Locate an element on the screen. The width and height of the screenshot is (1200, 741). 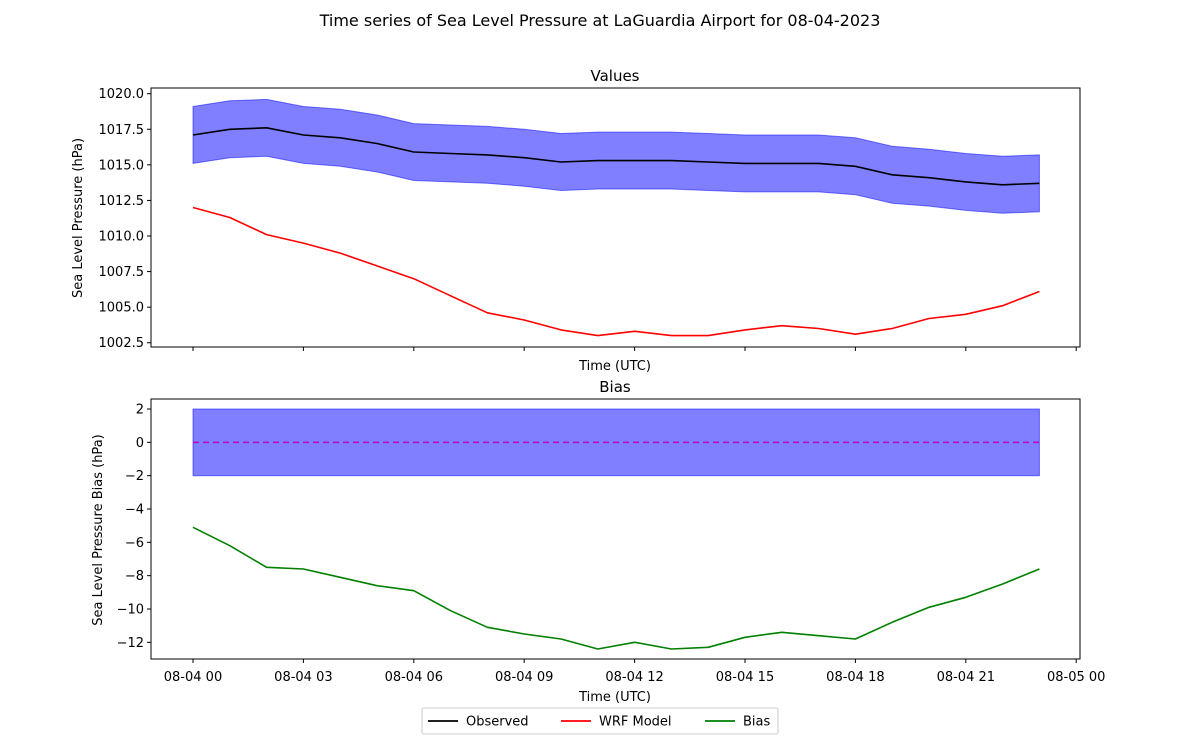
bias-x-tick-label: 08-04 00 is located at coordinates (193, 677).